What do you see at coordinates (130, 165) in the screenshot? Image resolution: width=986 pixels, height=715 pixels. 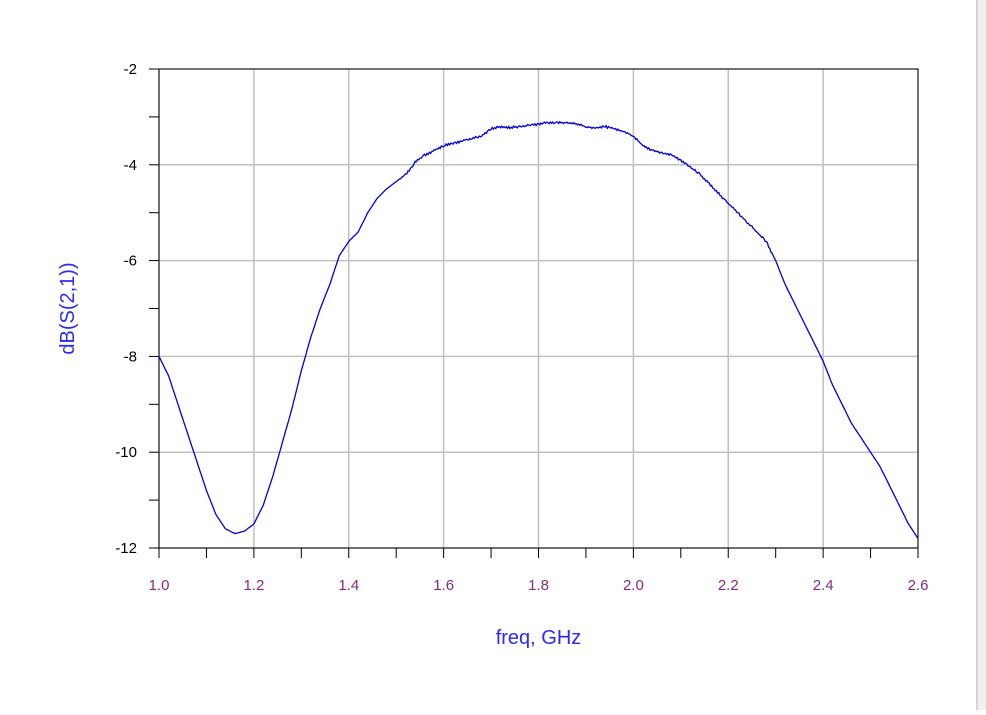 I see `y-tick-label: -4` at bounding box center [130, 165].